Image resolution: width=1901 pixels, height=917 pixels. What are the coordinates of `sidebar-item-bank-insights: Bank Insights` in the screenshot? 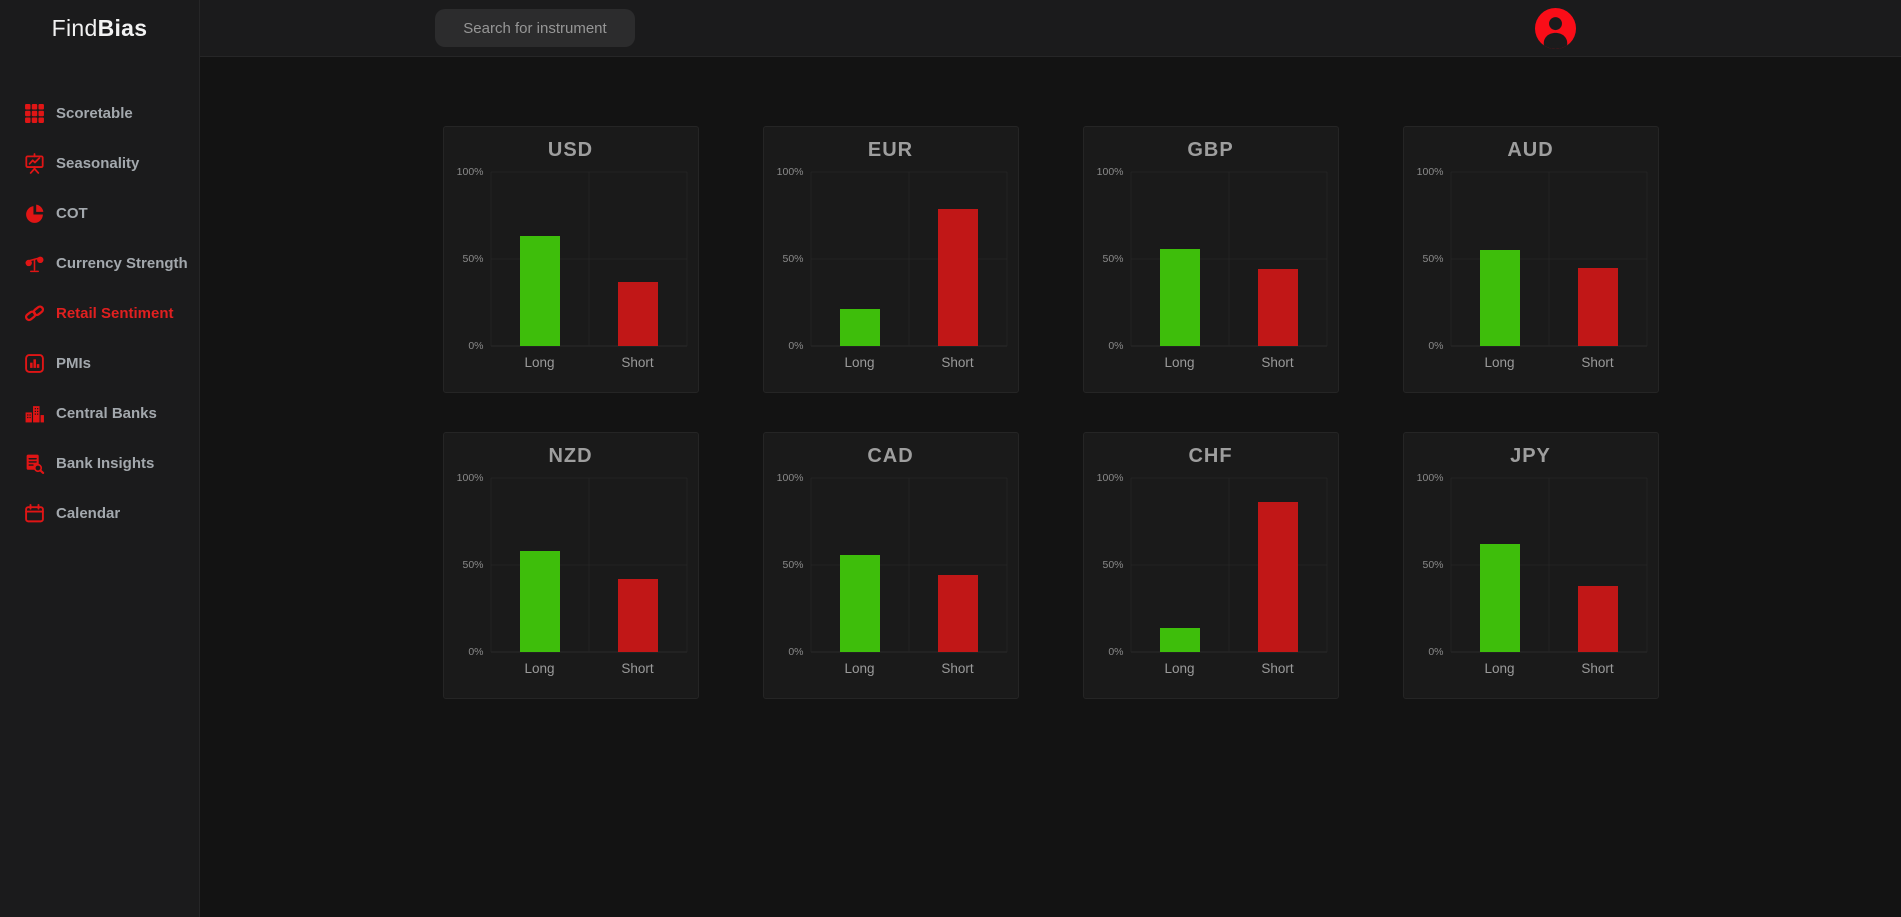 It's located at (99, 463).